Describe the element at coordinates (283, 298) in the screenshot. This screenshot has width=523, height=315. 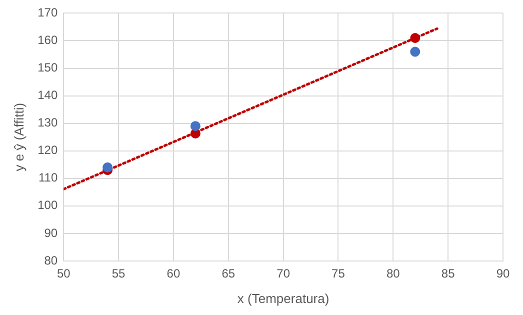
I see `x-axis-title: x (Temperatura)` at that location.